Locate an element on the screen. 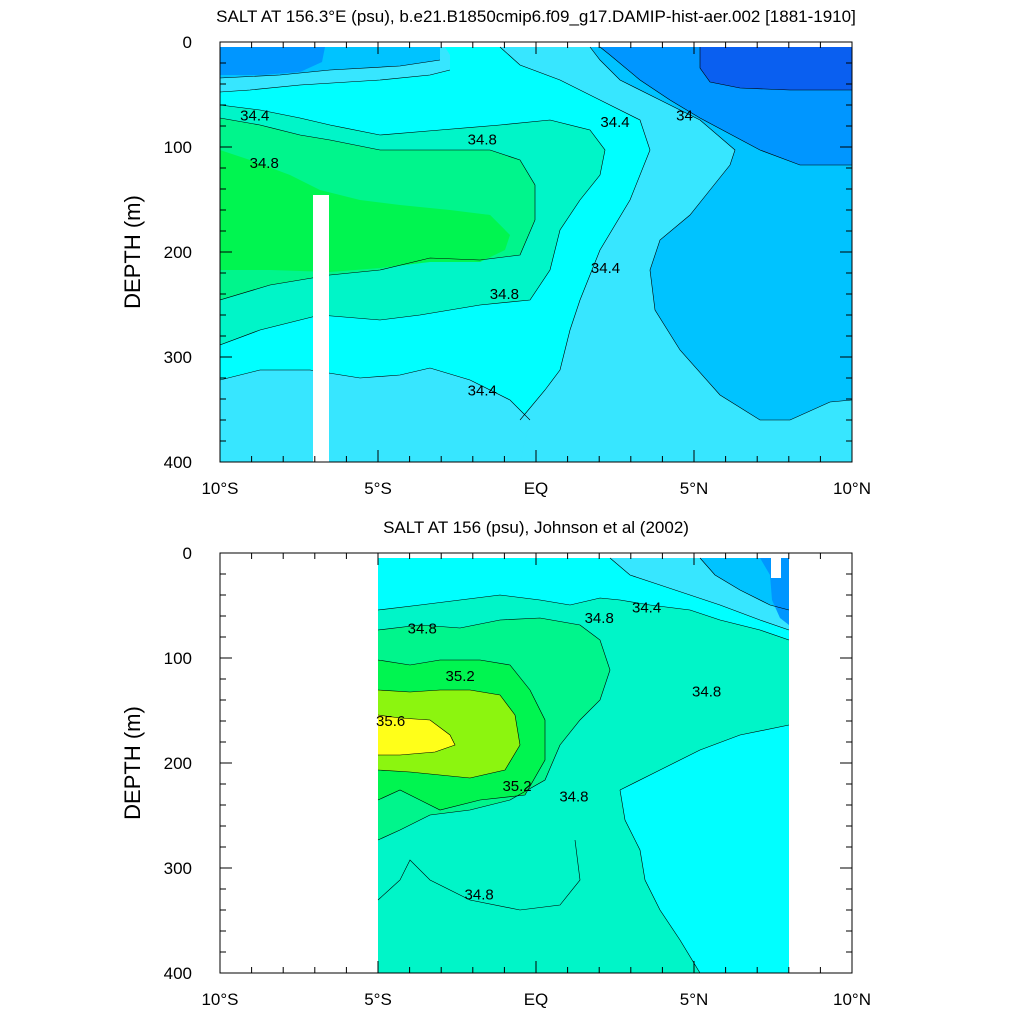 The width and height of the screenshot is (1024, 1024). contour-label: 35.6 is located at coordinates (390, 721).